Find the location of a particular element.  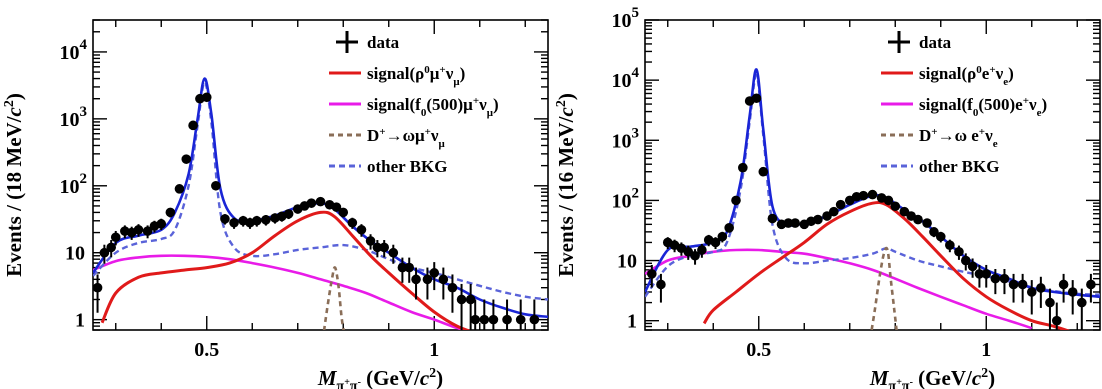

legend-label-signal-f0: signal(f0(500)μ+νμ) is located at coordinates (433, 107).